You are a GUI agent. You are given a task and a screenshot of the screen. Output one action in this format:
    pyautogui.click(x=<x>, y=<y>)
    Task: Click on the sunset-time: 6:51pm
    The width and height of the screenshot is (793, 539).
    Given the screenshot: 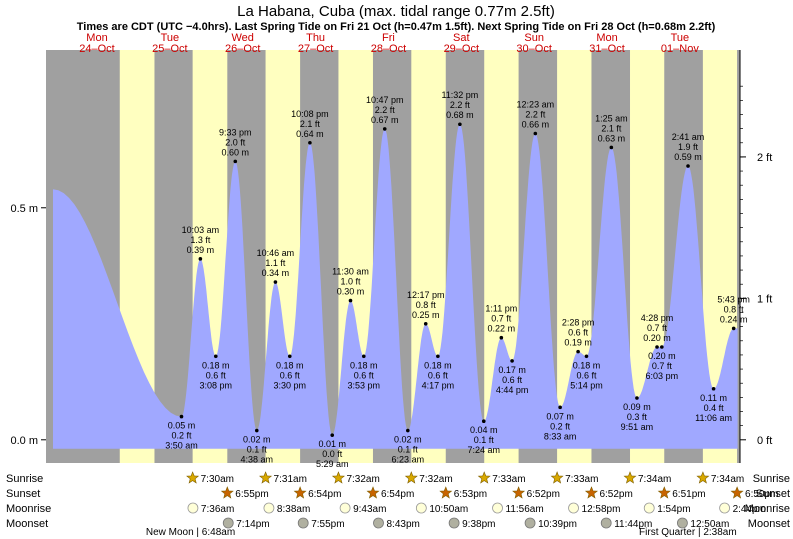 What is the action you would take?
    pyautogui.click(x=688, y=494)
    